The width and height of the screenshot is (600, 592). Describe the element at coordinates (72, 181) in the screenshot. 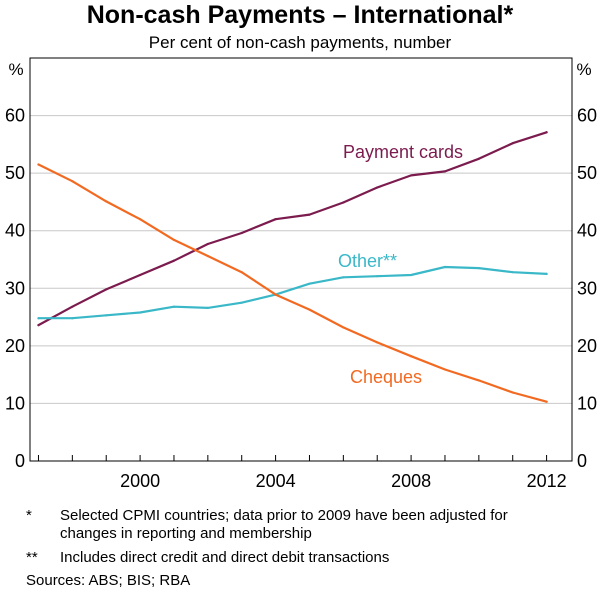

I see `point-cheques-1998` at that location.